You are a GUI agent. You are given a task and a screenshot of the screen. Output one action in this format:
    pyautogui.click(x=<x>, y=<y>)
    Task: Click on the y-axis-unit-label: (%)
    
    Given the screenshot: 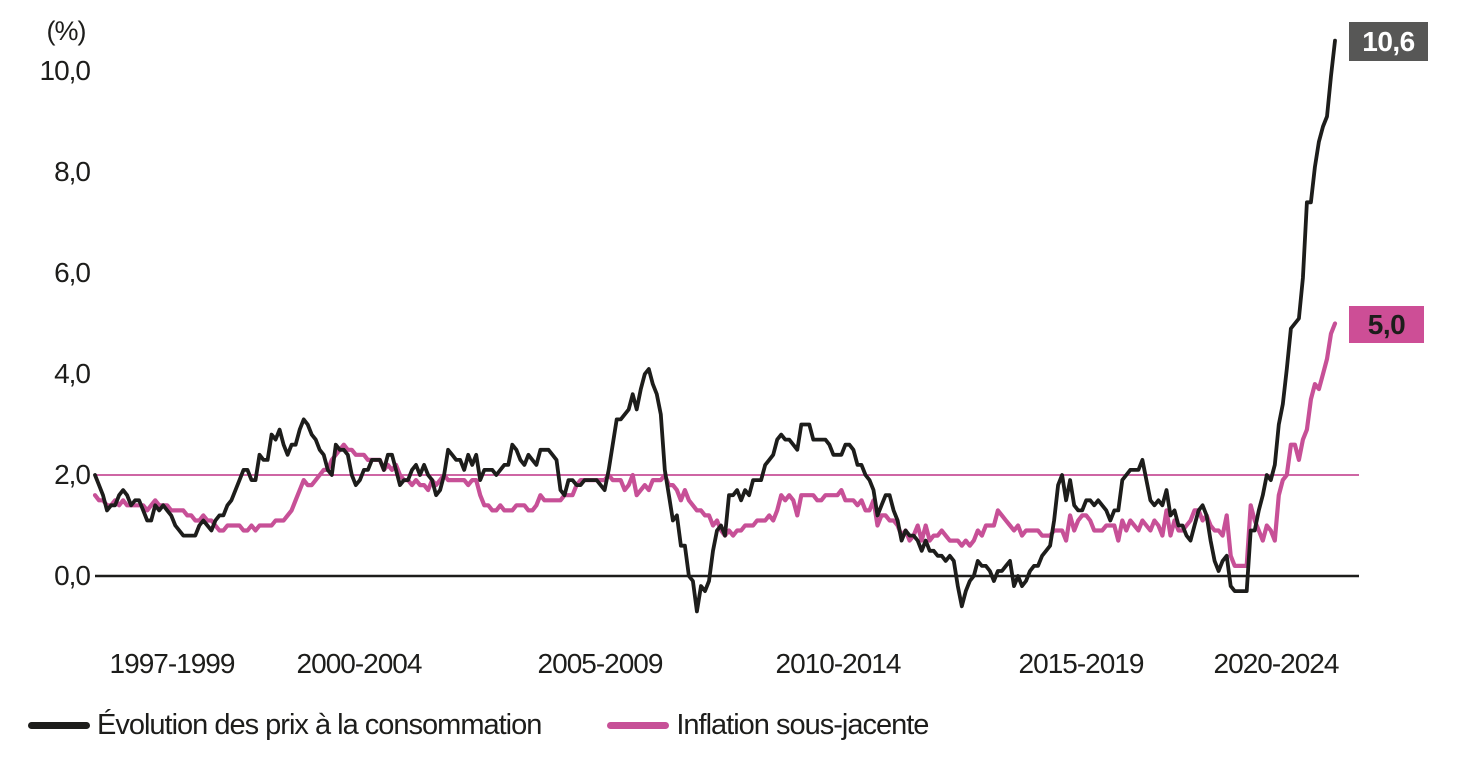 What is the action you would take?
    pyautogui.click(x=66, y=31)
    